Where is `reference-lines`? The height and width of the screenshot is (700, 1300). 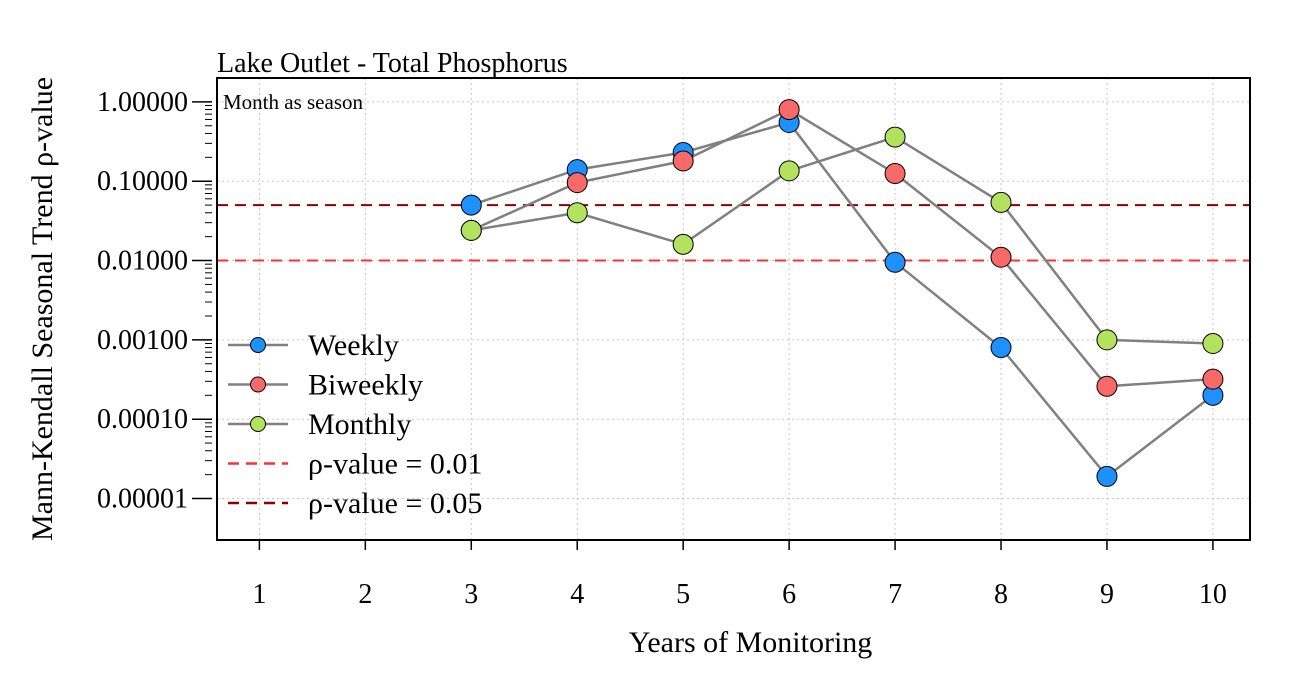 reference-lines is located at coordinates (733, 233).